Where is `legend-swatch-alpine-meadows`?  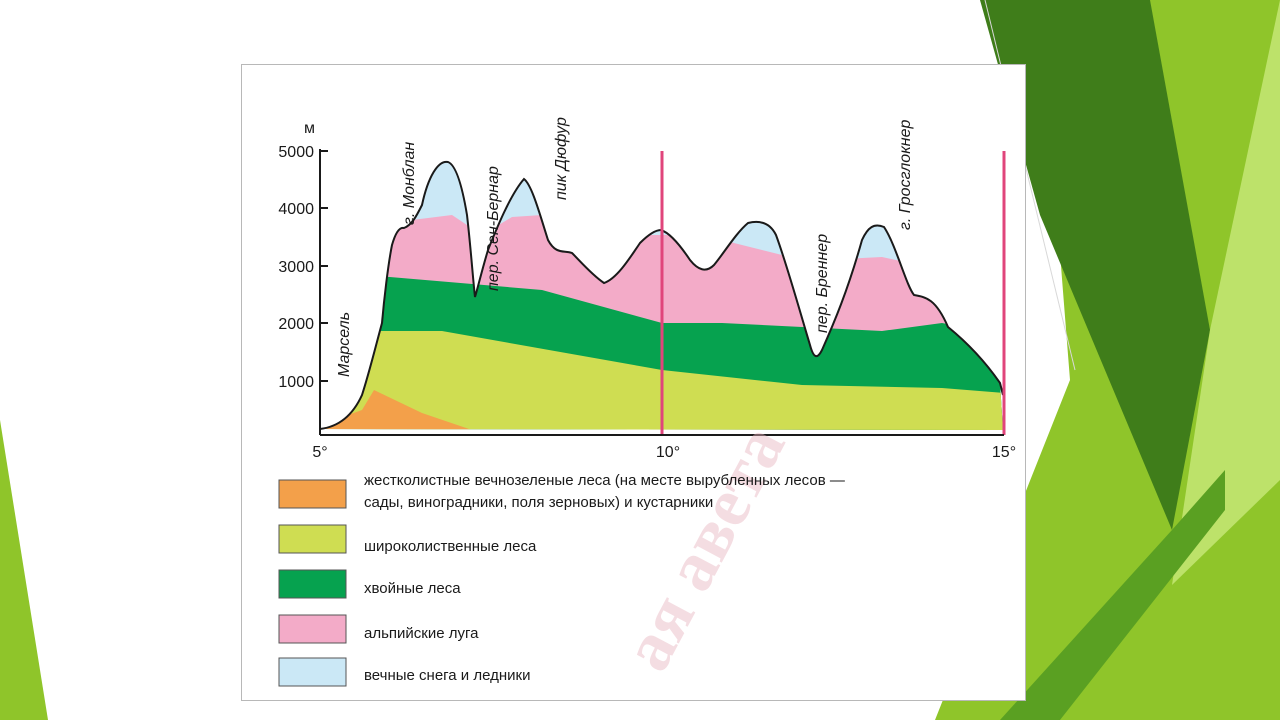
legend-swatch-alpine-meadows is located at coordinates (312, 629).